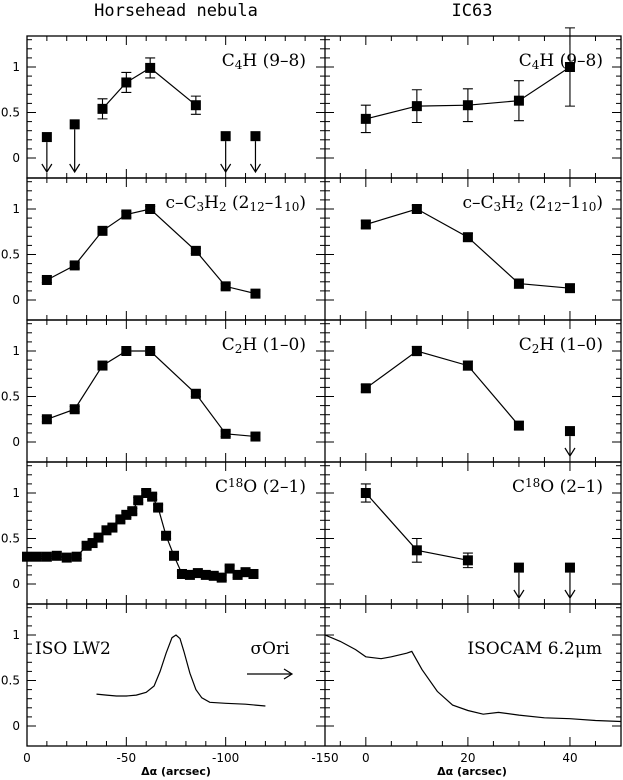  What do you see at coordinates (324, 758) in the screenshot?
I see `x-tick-label: -150` at bounding box center [324, 758].